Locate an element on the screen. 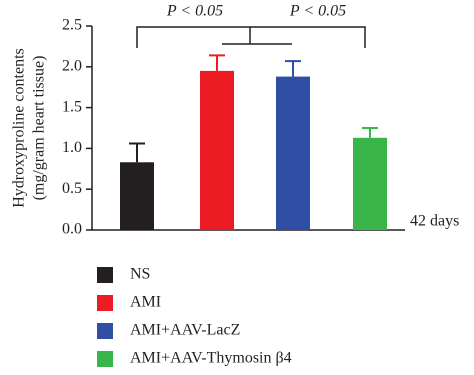  y-tick-label: 0.0 is located at coordinates (72, 229).